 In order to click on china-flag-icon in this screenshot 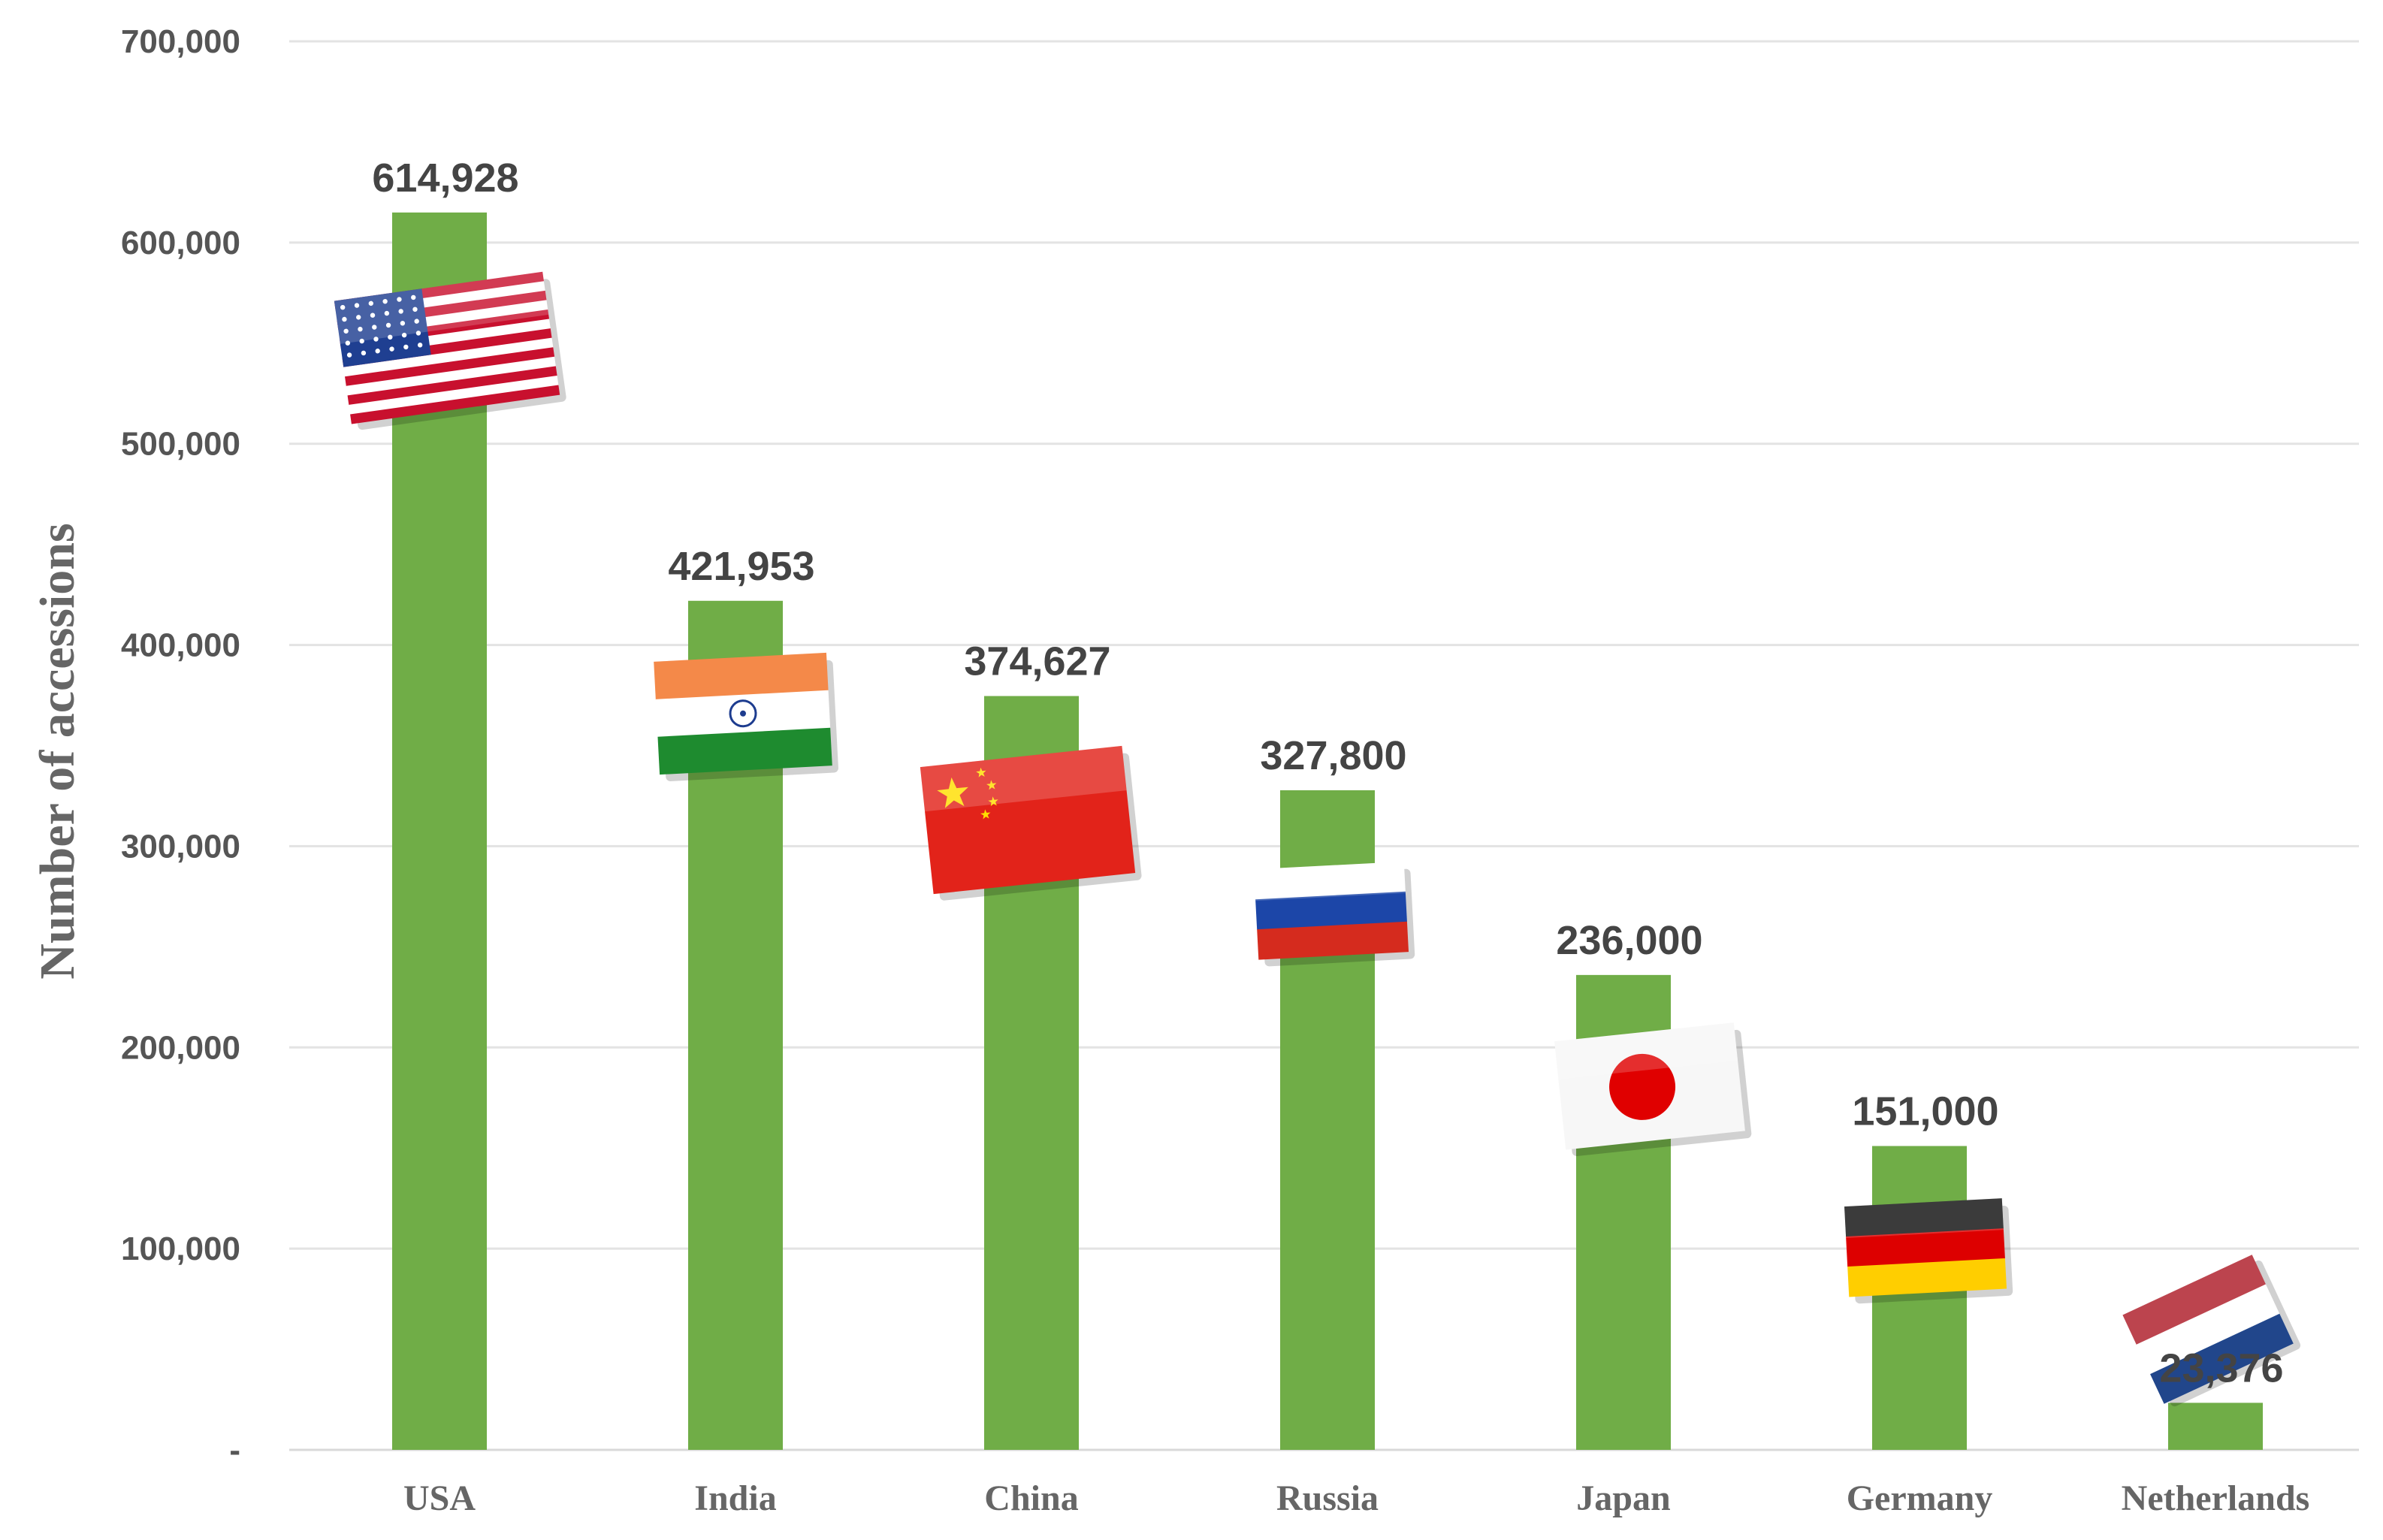, I will do `click(1031, 823)`.